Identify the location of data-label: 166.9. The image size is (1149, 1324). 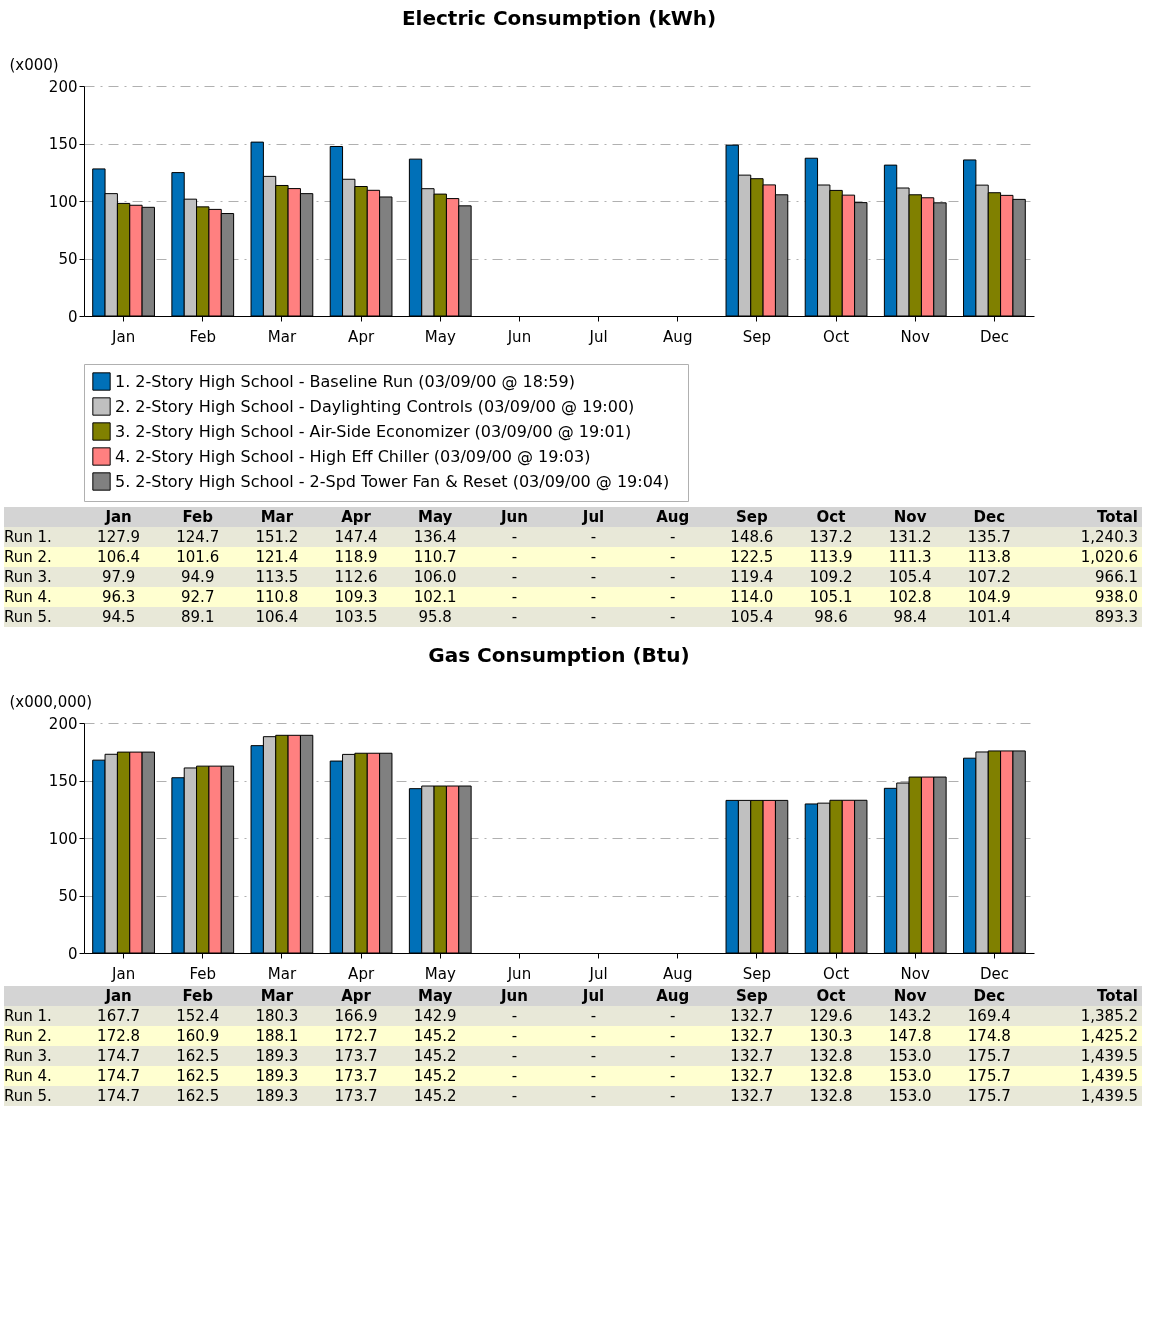
(356, 1016).